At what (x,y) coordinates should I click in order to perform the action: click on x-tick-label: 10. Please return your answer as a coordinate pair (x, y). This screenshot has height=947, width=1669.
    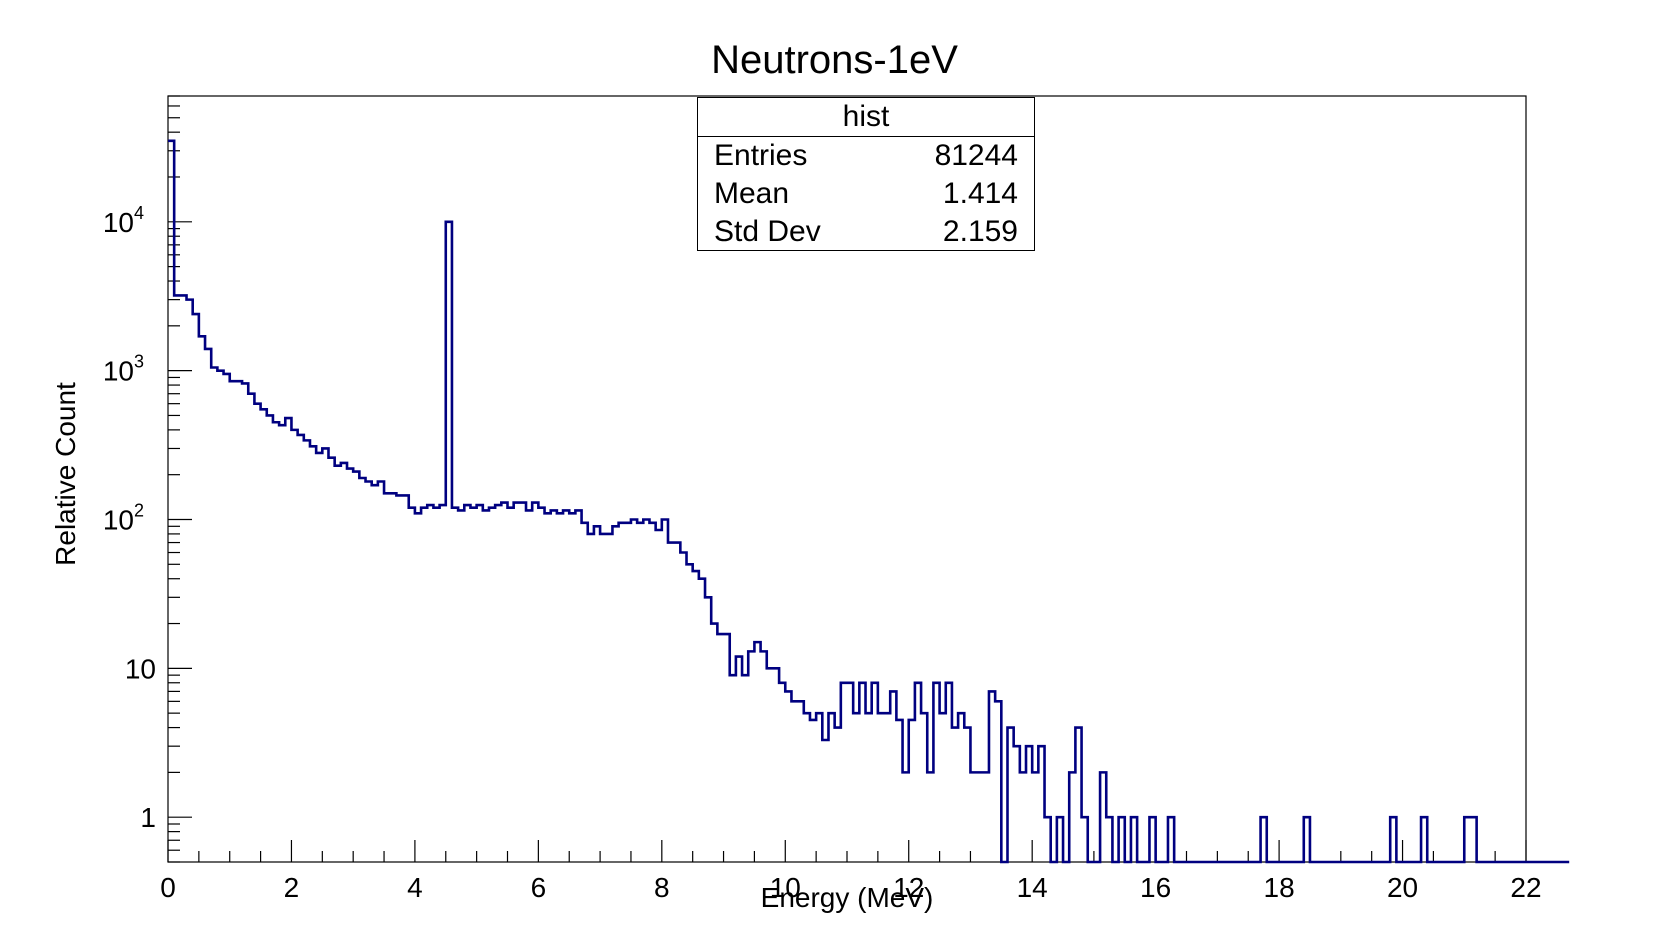
    Looking at the image, I should click on (785, 887).